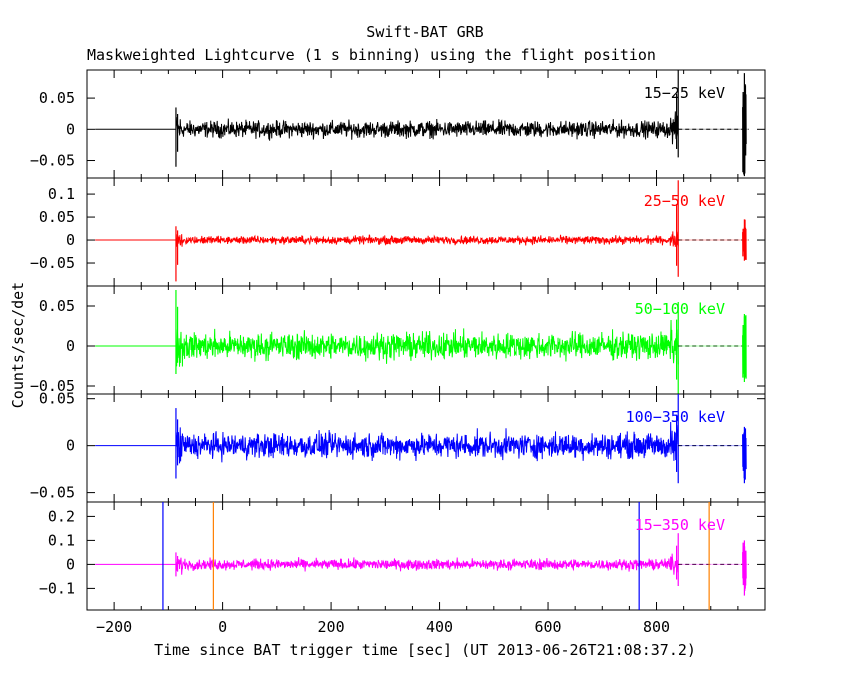  What do you see at coordinates (57, 588) in the screenshot?
I see `y-tick-label: −0.1` at bounding box center [57, 588].